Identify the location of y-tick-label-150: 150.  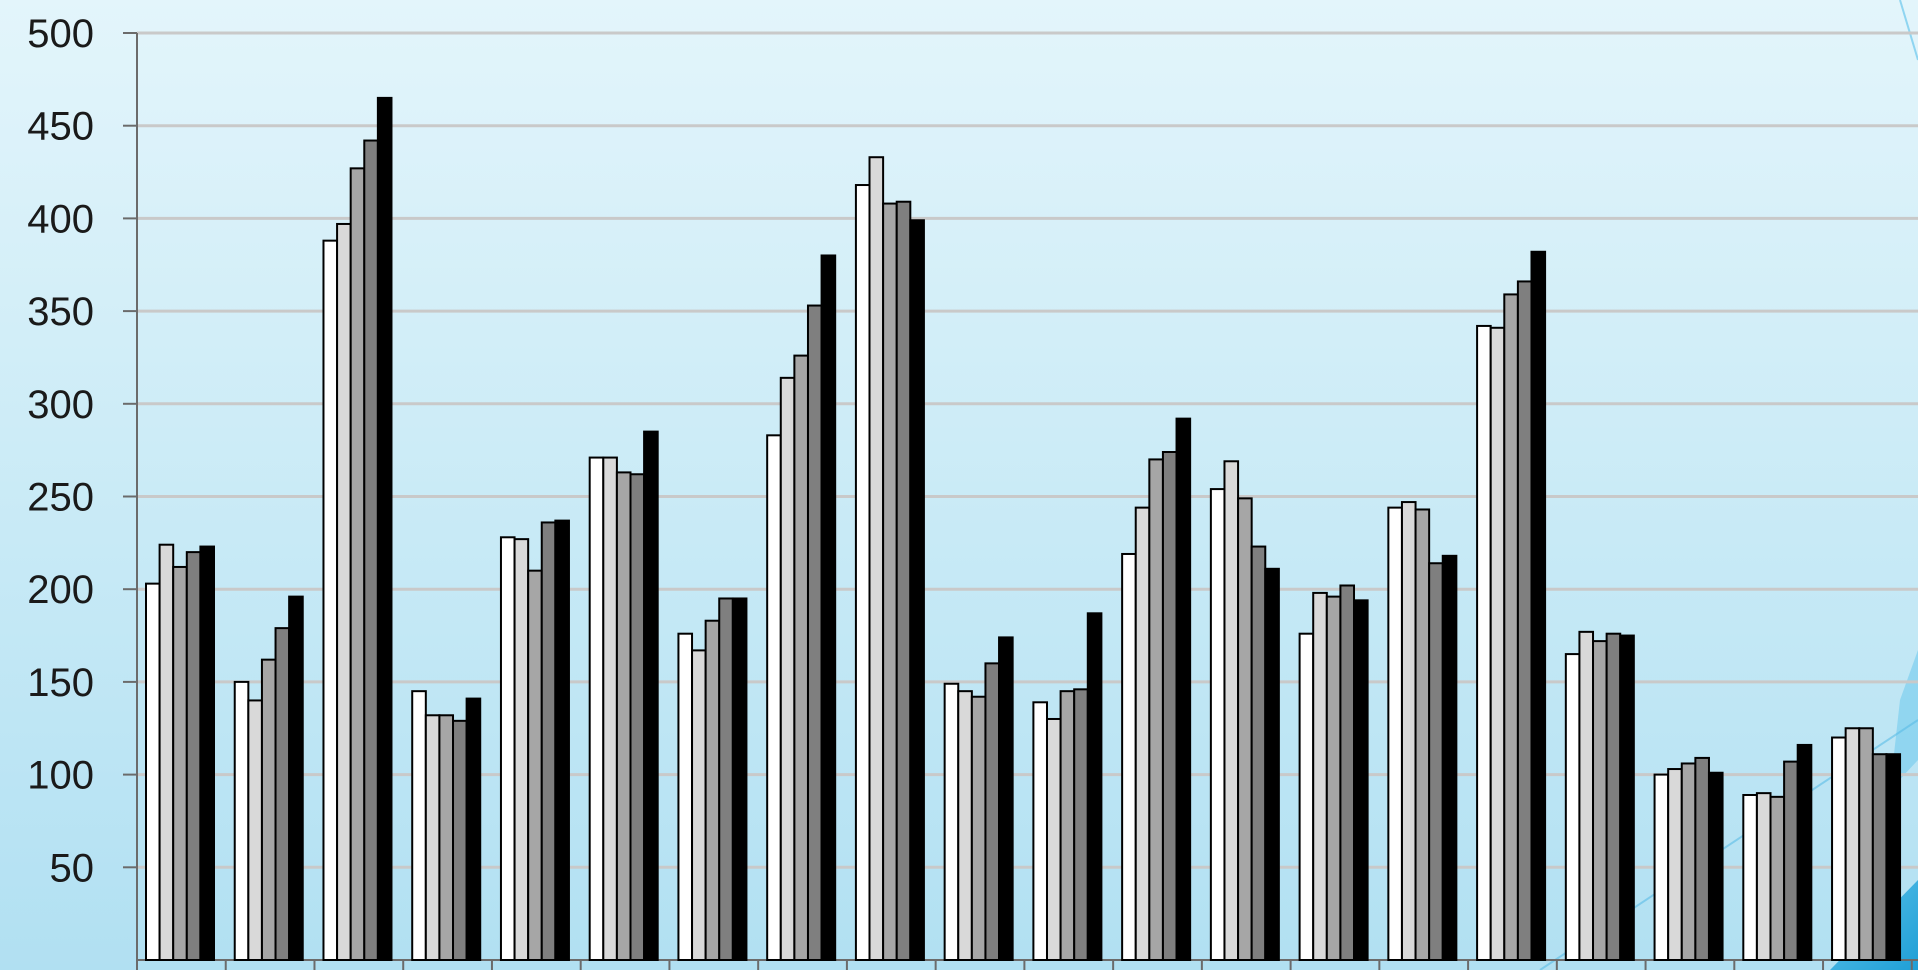
(60, 683).